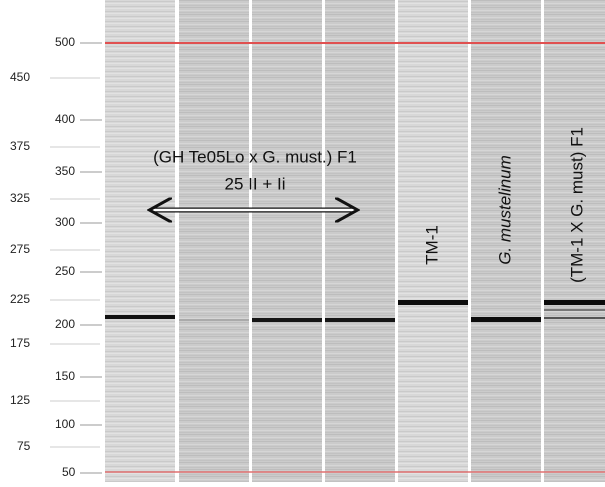 Image resolution: width=605 pixels, height=487 pixels. Describe the element at coordinates (65, 42) in the screenshot. I see `size-label: 500` at that location.